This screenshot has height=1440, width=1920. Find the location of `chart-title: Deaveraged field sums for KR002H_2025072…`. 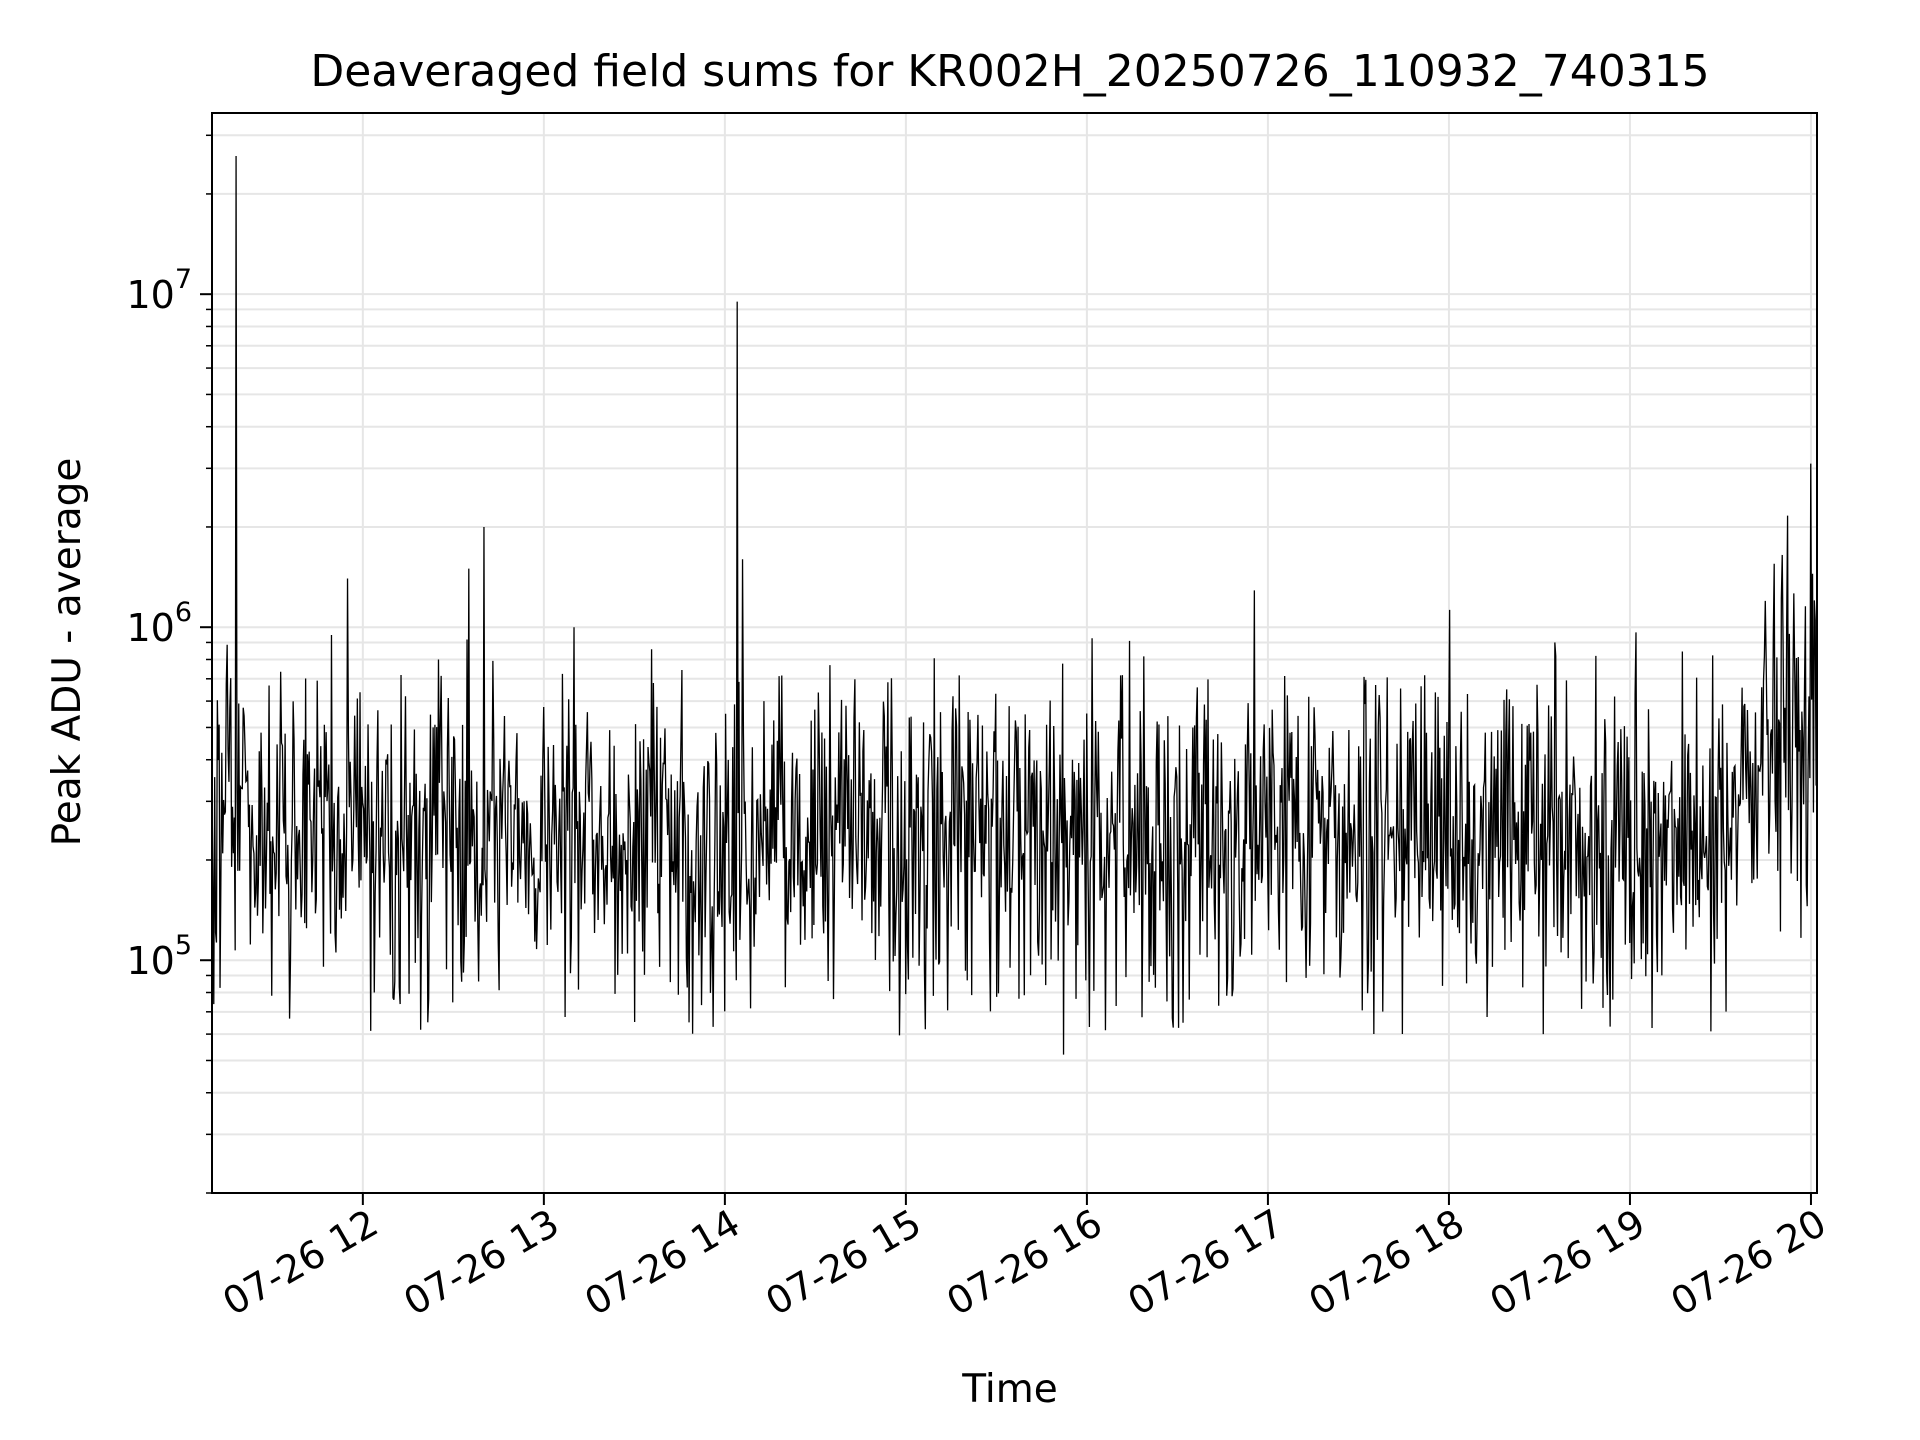

chart-title: Deaveraged field sums for KR002H_2025072… is located at coordinates (1009, 71).